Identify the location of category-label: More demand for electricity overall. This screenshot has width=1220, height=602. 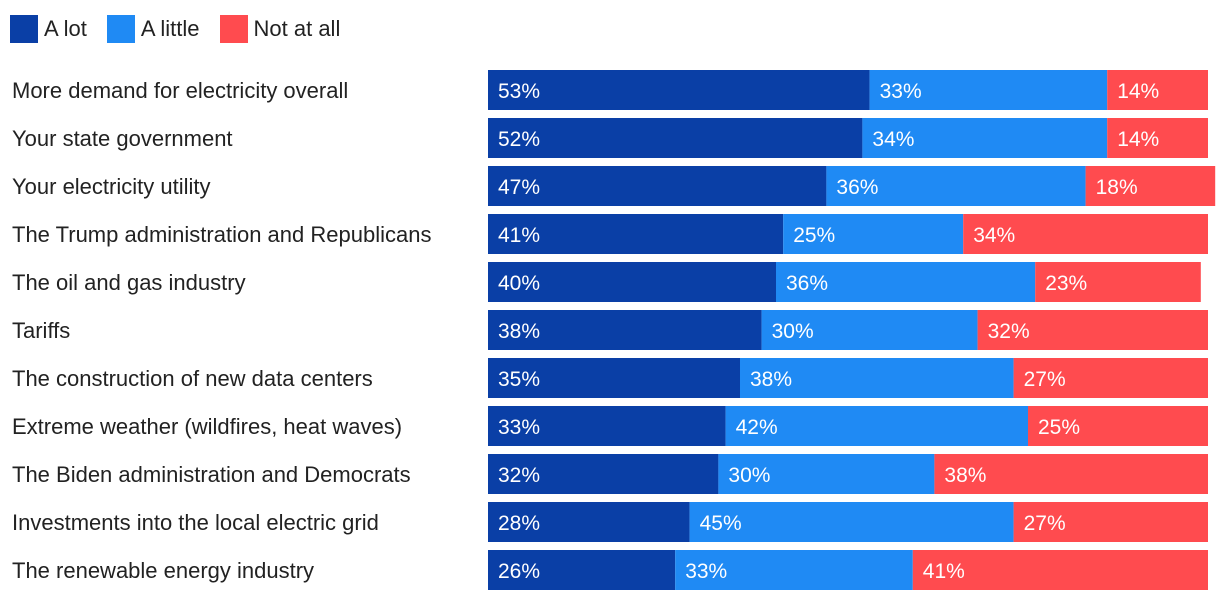
(180, 90).